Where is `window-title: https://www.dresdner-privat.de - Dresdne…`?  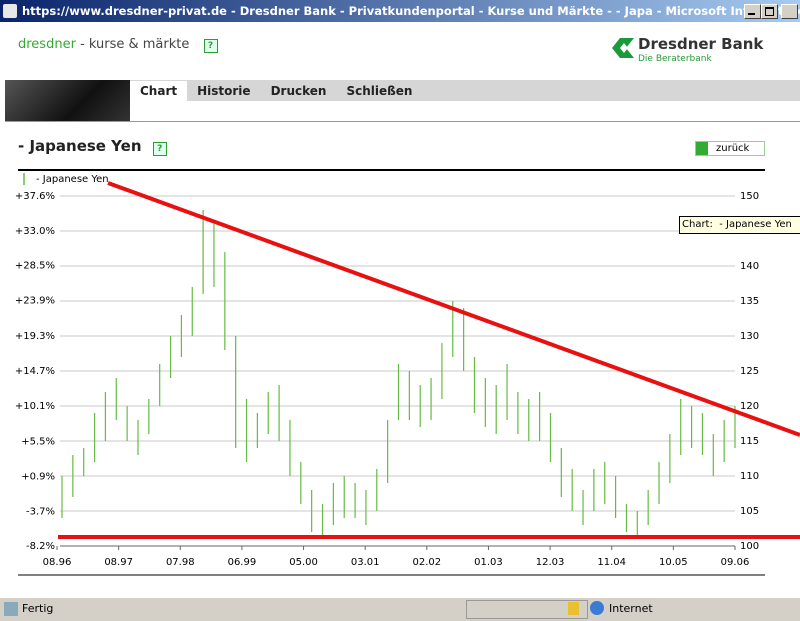 window-title: https://www.dresdner-privat.de - Dresdne… is located at coordinates (411, 11).